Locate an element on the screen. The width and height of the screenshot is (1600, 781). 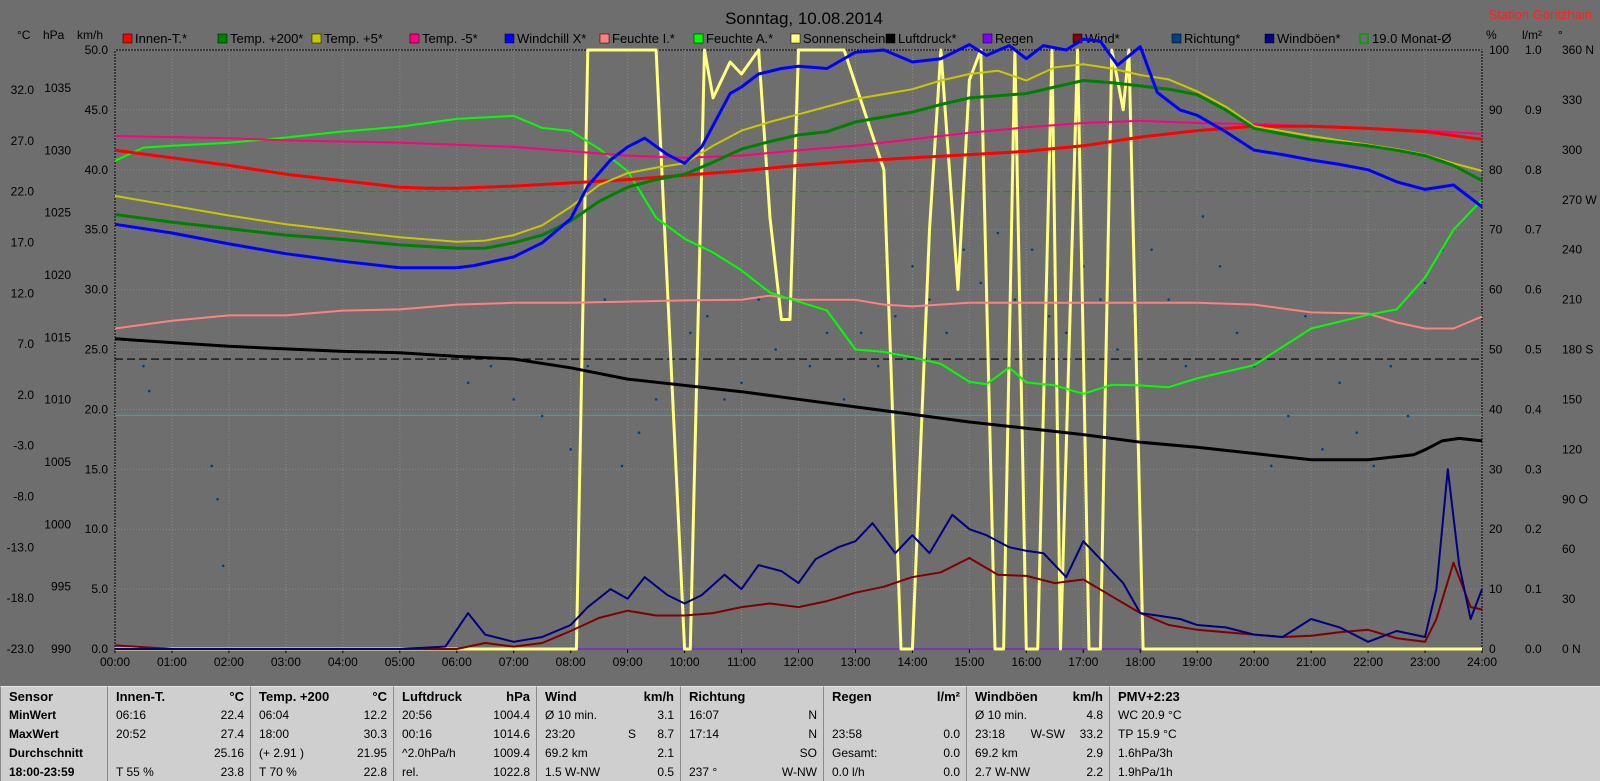
summary-row: 20:56 1004.4 is located at coordinates (465, 715).